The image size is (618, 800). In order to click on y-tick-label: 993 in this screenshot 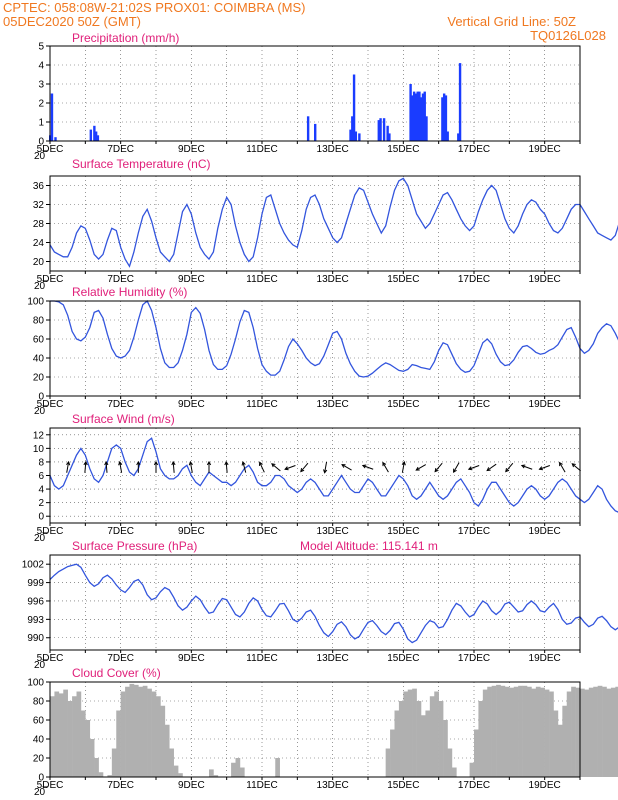, I will do `click(35, 620)`.